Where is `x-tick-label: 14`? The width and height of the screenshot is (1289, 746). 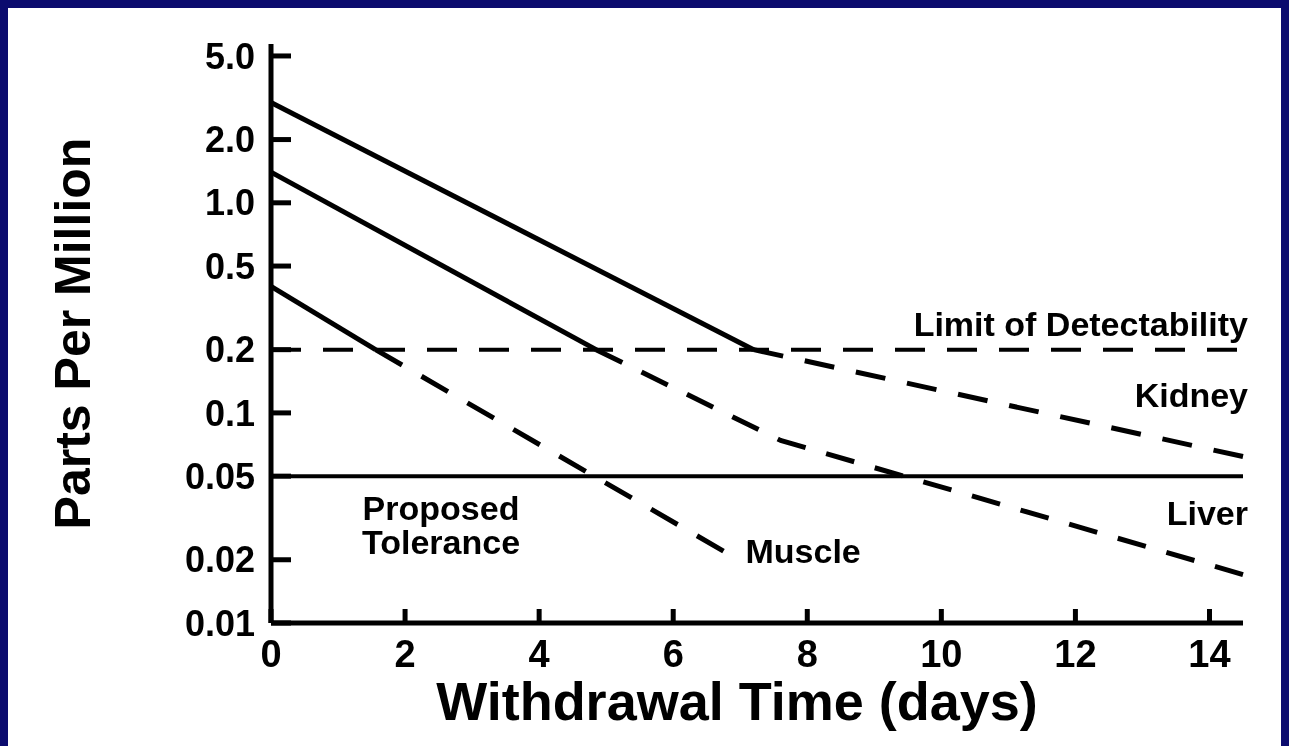
x-tick-label: 14 is located at coordinates (1209, 654).